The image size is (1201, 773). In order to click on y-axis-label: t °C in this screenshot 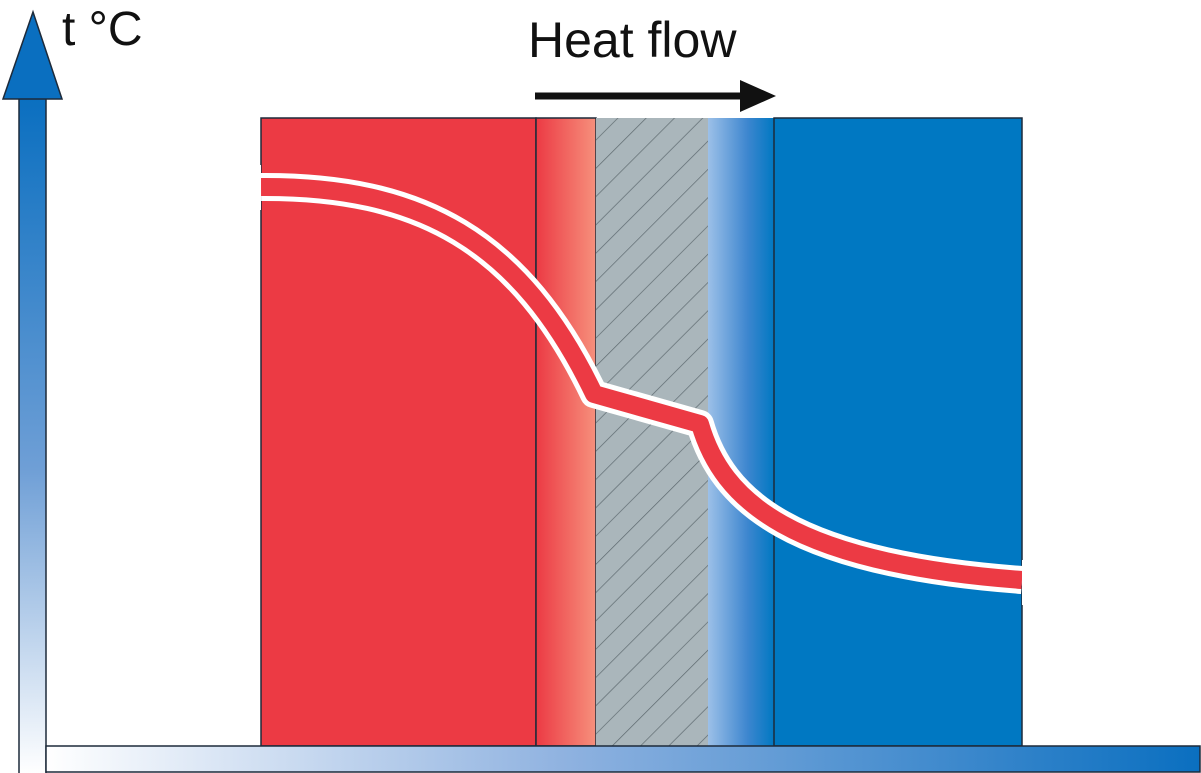, I will do `click(102, 29)`.